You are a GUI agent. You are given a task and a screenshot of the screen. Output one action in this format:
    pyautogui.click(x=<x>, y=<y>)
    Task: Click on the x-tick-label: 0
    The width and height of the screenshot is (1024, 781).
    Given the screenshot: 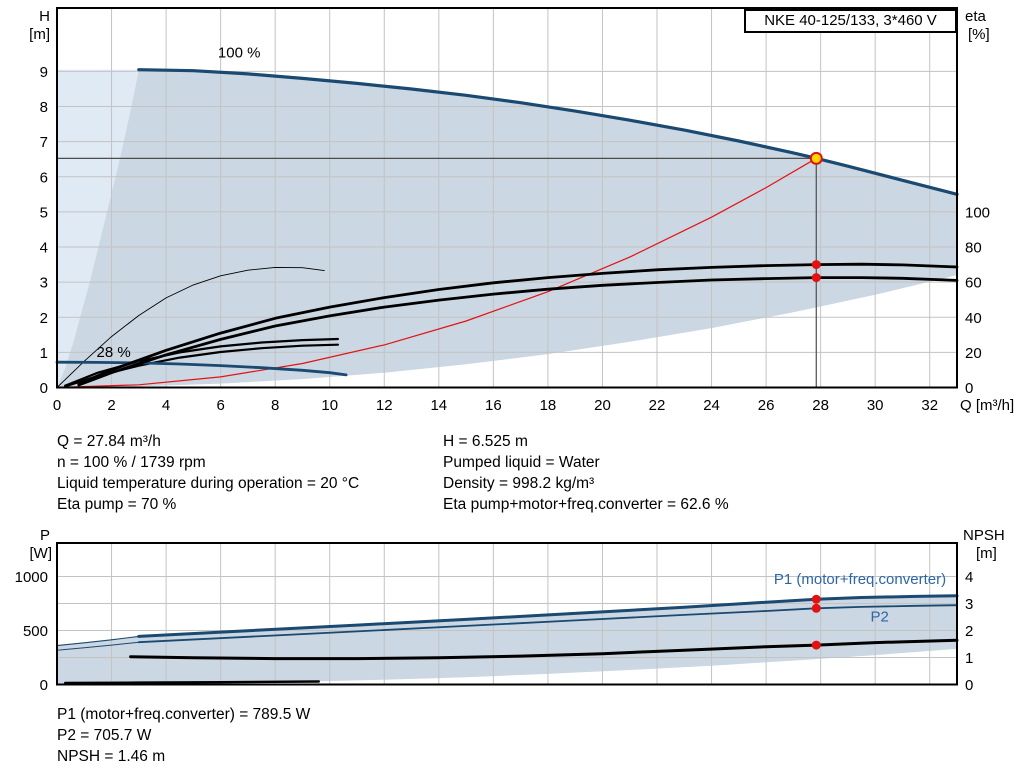 What is the action you would take?
    pyautogui.click(x=57, y=405)
    